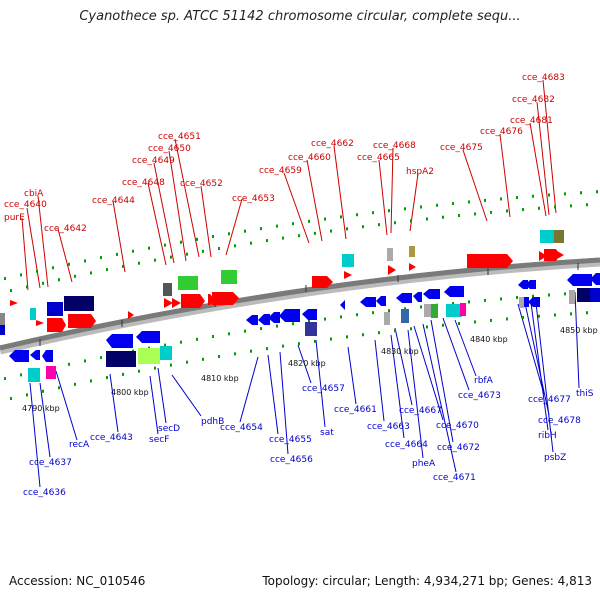  What do you see at coordinates (484, 381) in the screenshot?
I see `gene-label-rbfa: rbfA` at bounding box center [484, 381].